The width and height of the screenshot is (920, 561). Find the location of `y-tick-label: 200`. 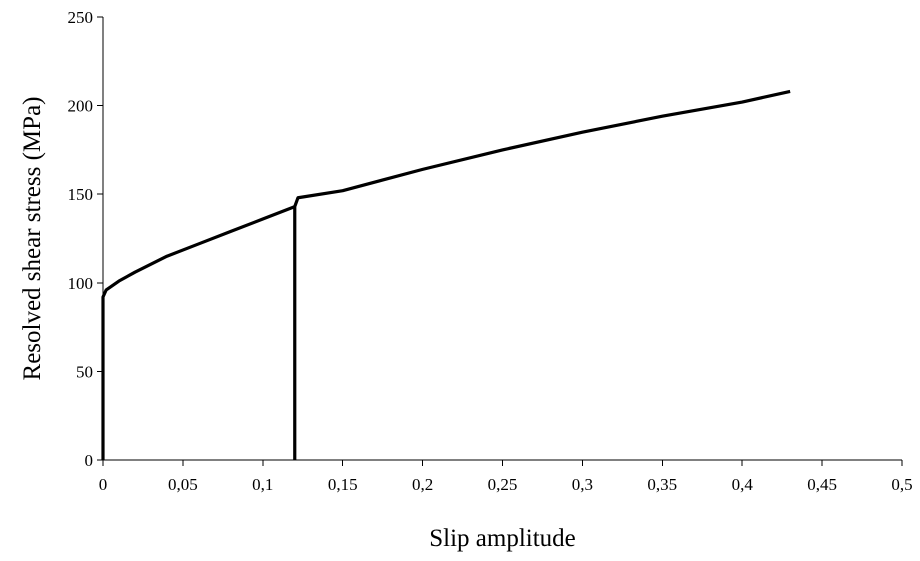

y-tick-label: 200 is located at coordinates (81, 106).